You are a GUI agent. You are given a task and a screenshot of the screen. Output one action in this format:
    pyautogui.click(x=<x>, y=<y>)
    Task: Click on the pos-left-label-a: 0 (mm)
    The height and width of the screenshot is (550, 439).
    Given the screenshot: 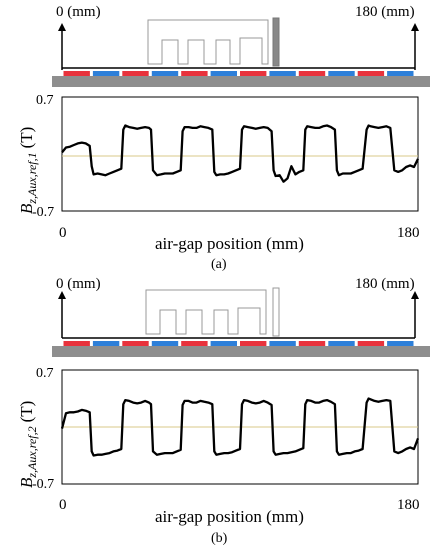 What is the action you would take?
    pyautogui.click(x=78, y=12)
    